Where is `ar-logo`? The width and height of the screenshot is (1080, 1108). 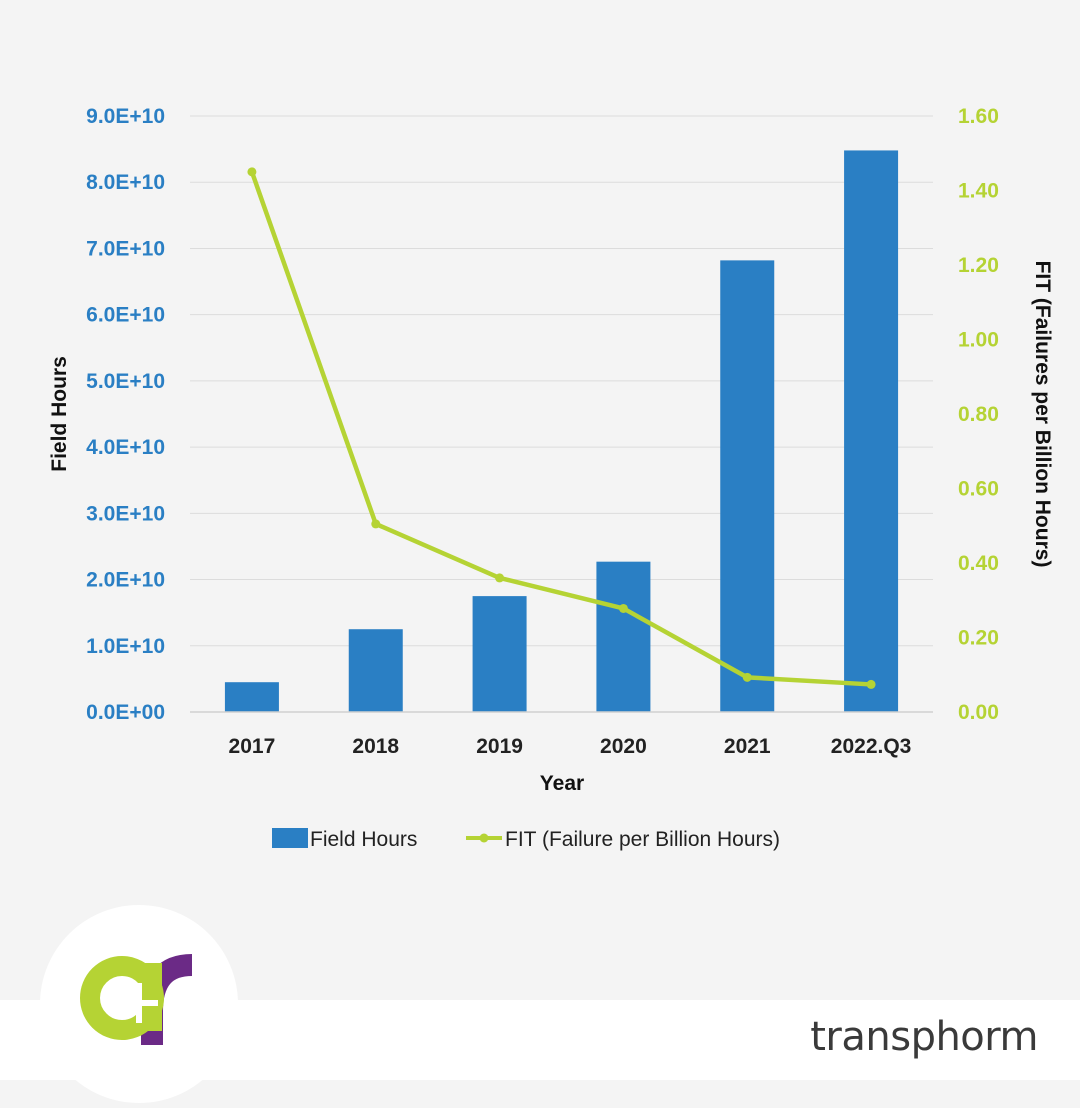 ar-logo is located at coordinates (139, 1004).